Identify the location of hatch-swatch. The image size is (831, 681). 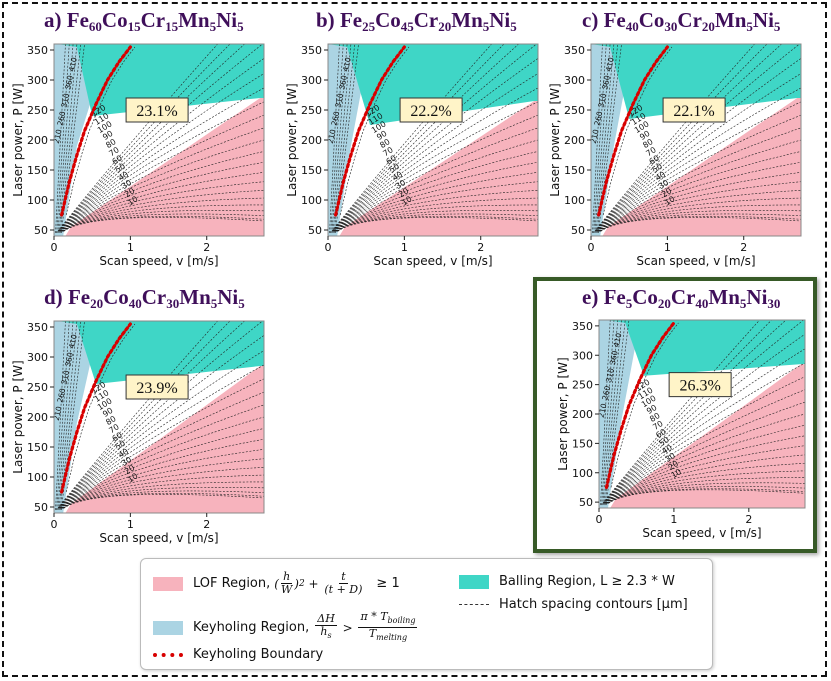
(474, 604).